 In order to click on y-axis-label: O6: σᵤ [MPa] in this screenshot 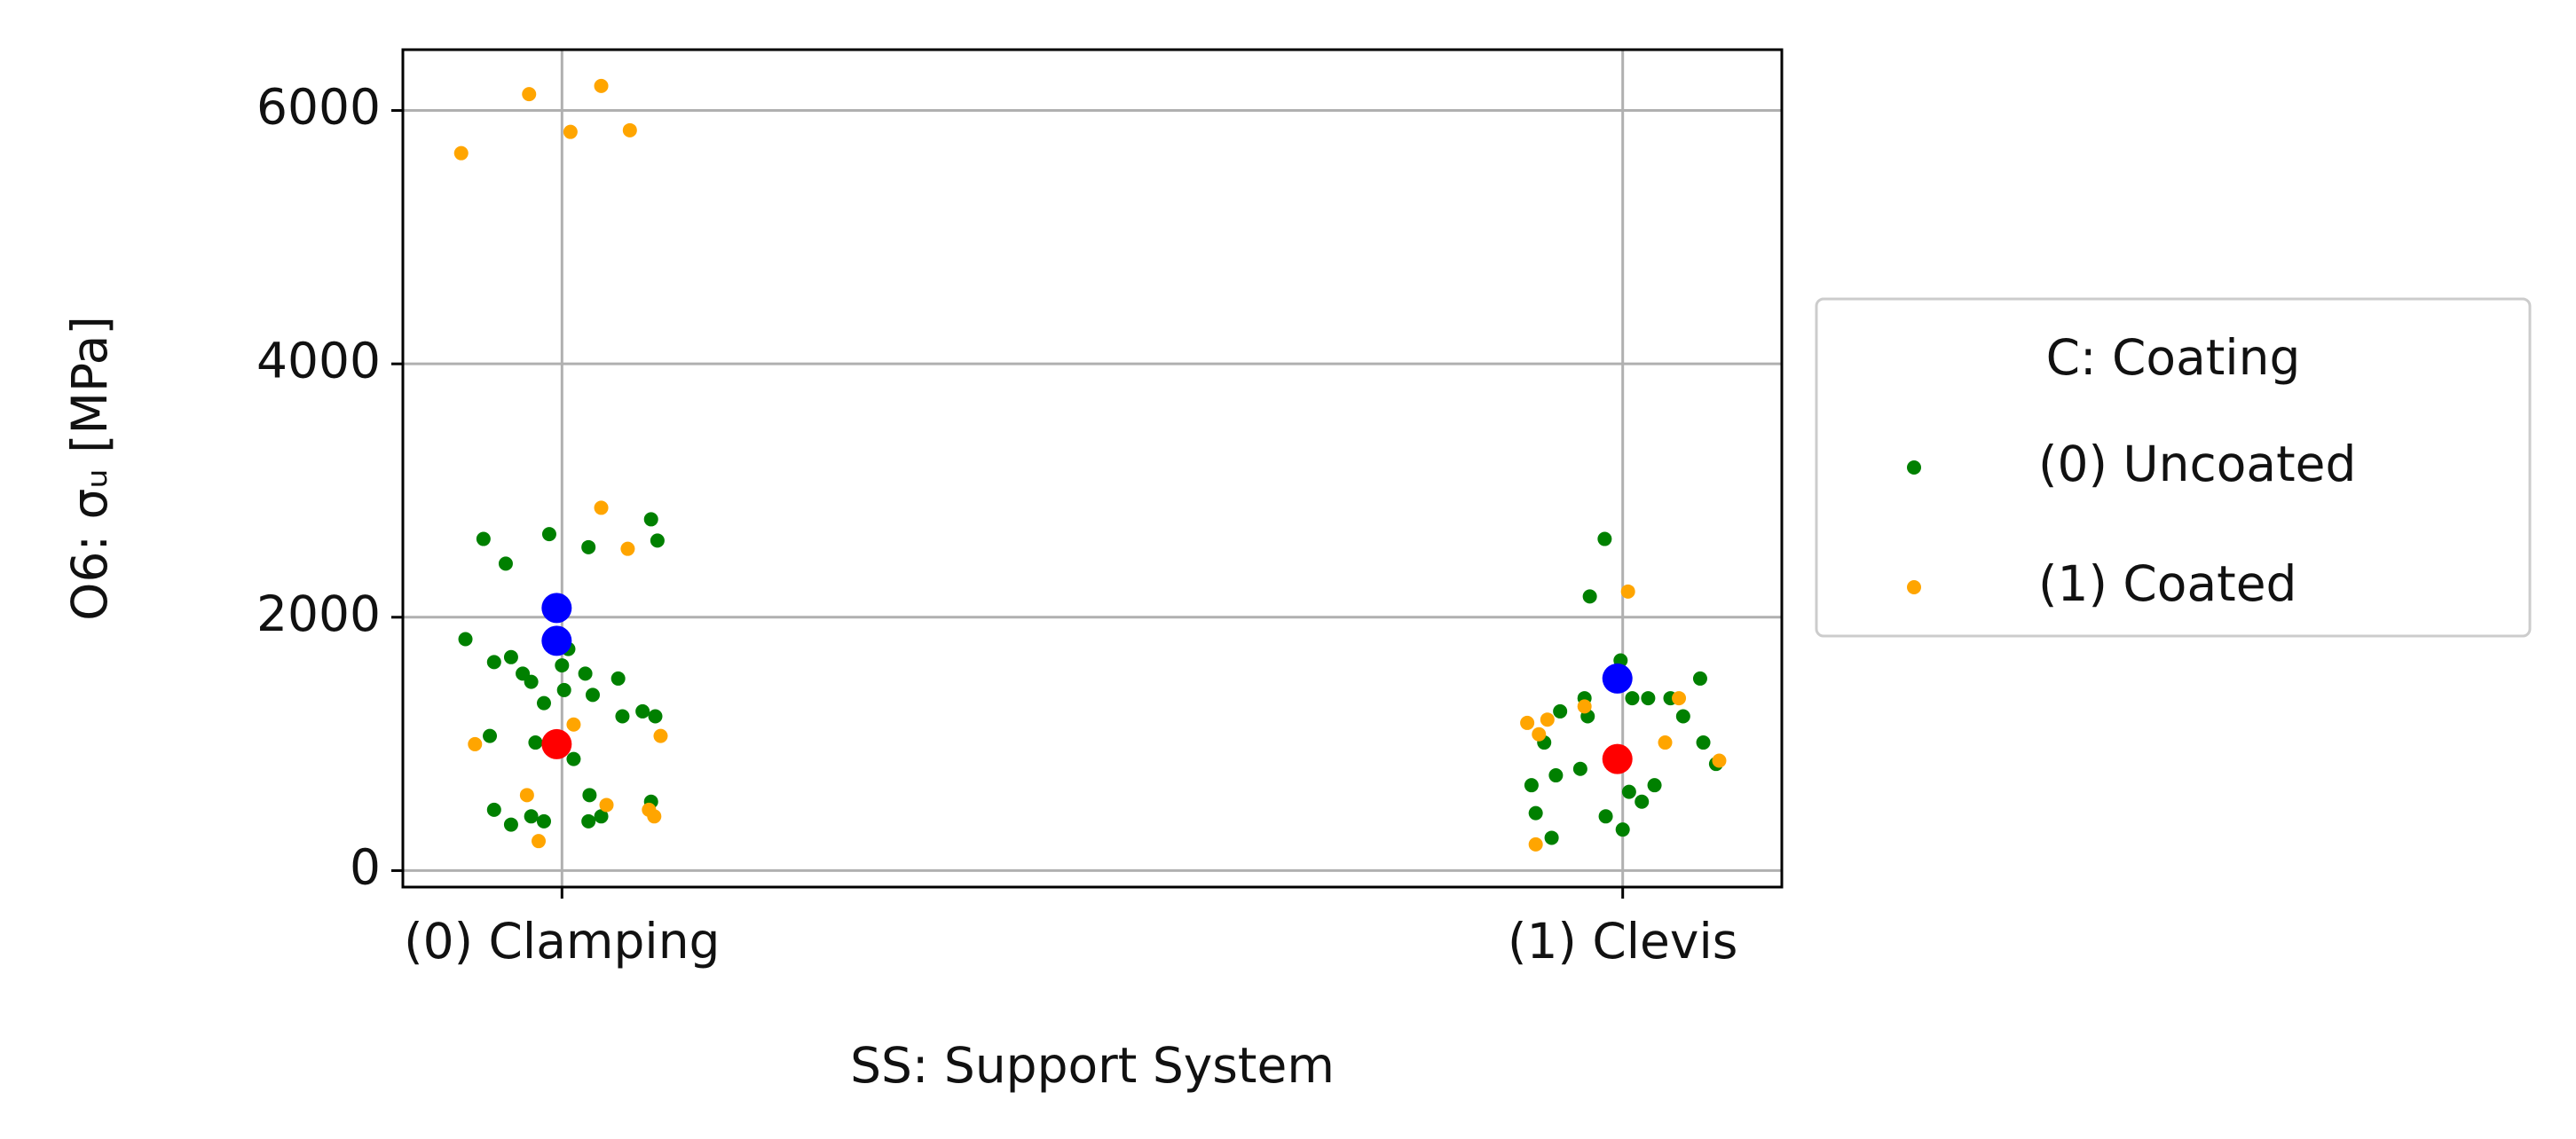, I will do `click(90, 468)`.